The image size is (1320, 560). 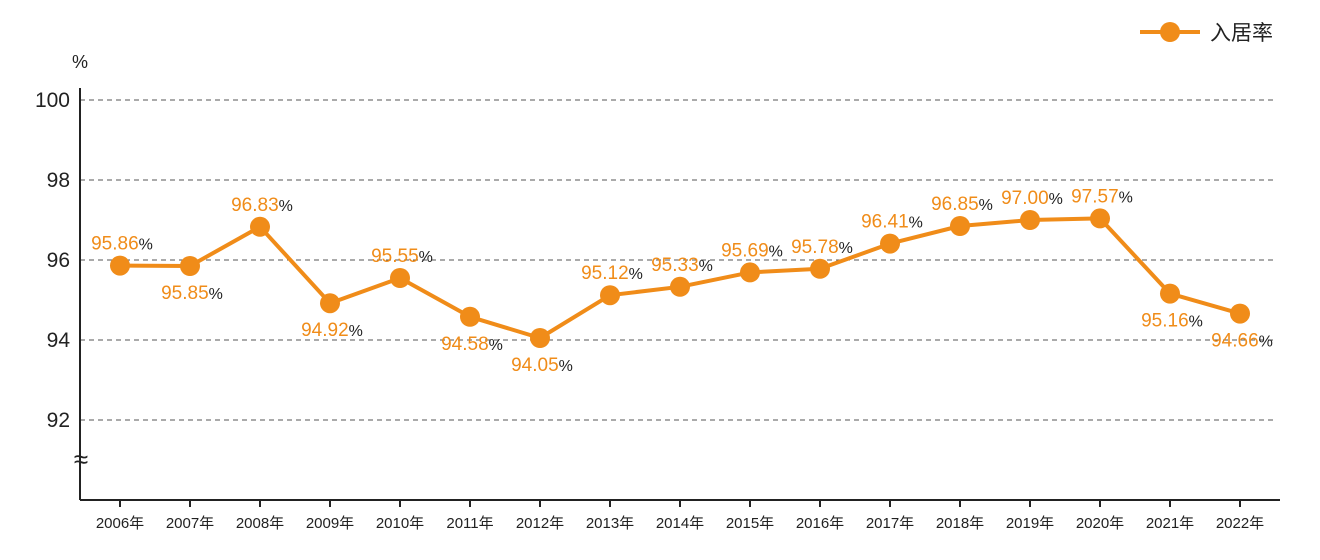 What do you see at coordinates (890, 523) in the screenshot?
I see `x-tick-label: 2017年` at bounding box center [890, 523].